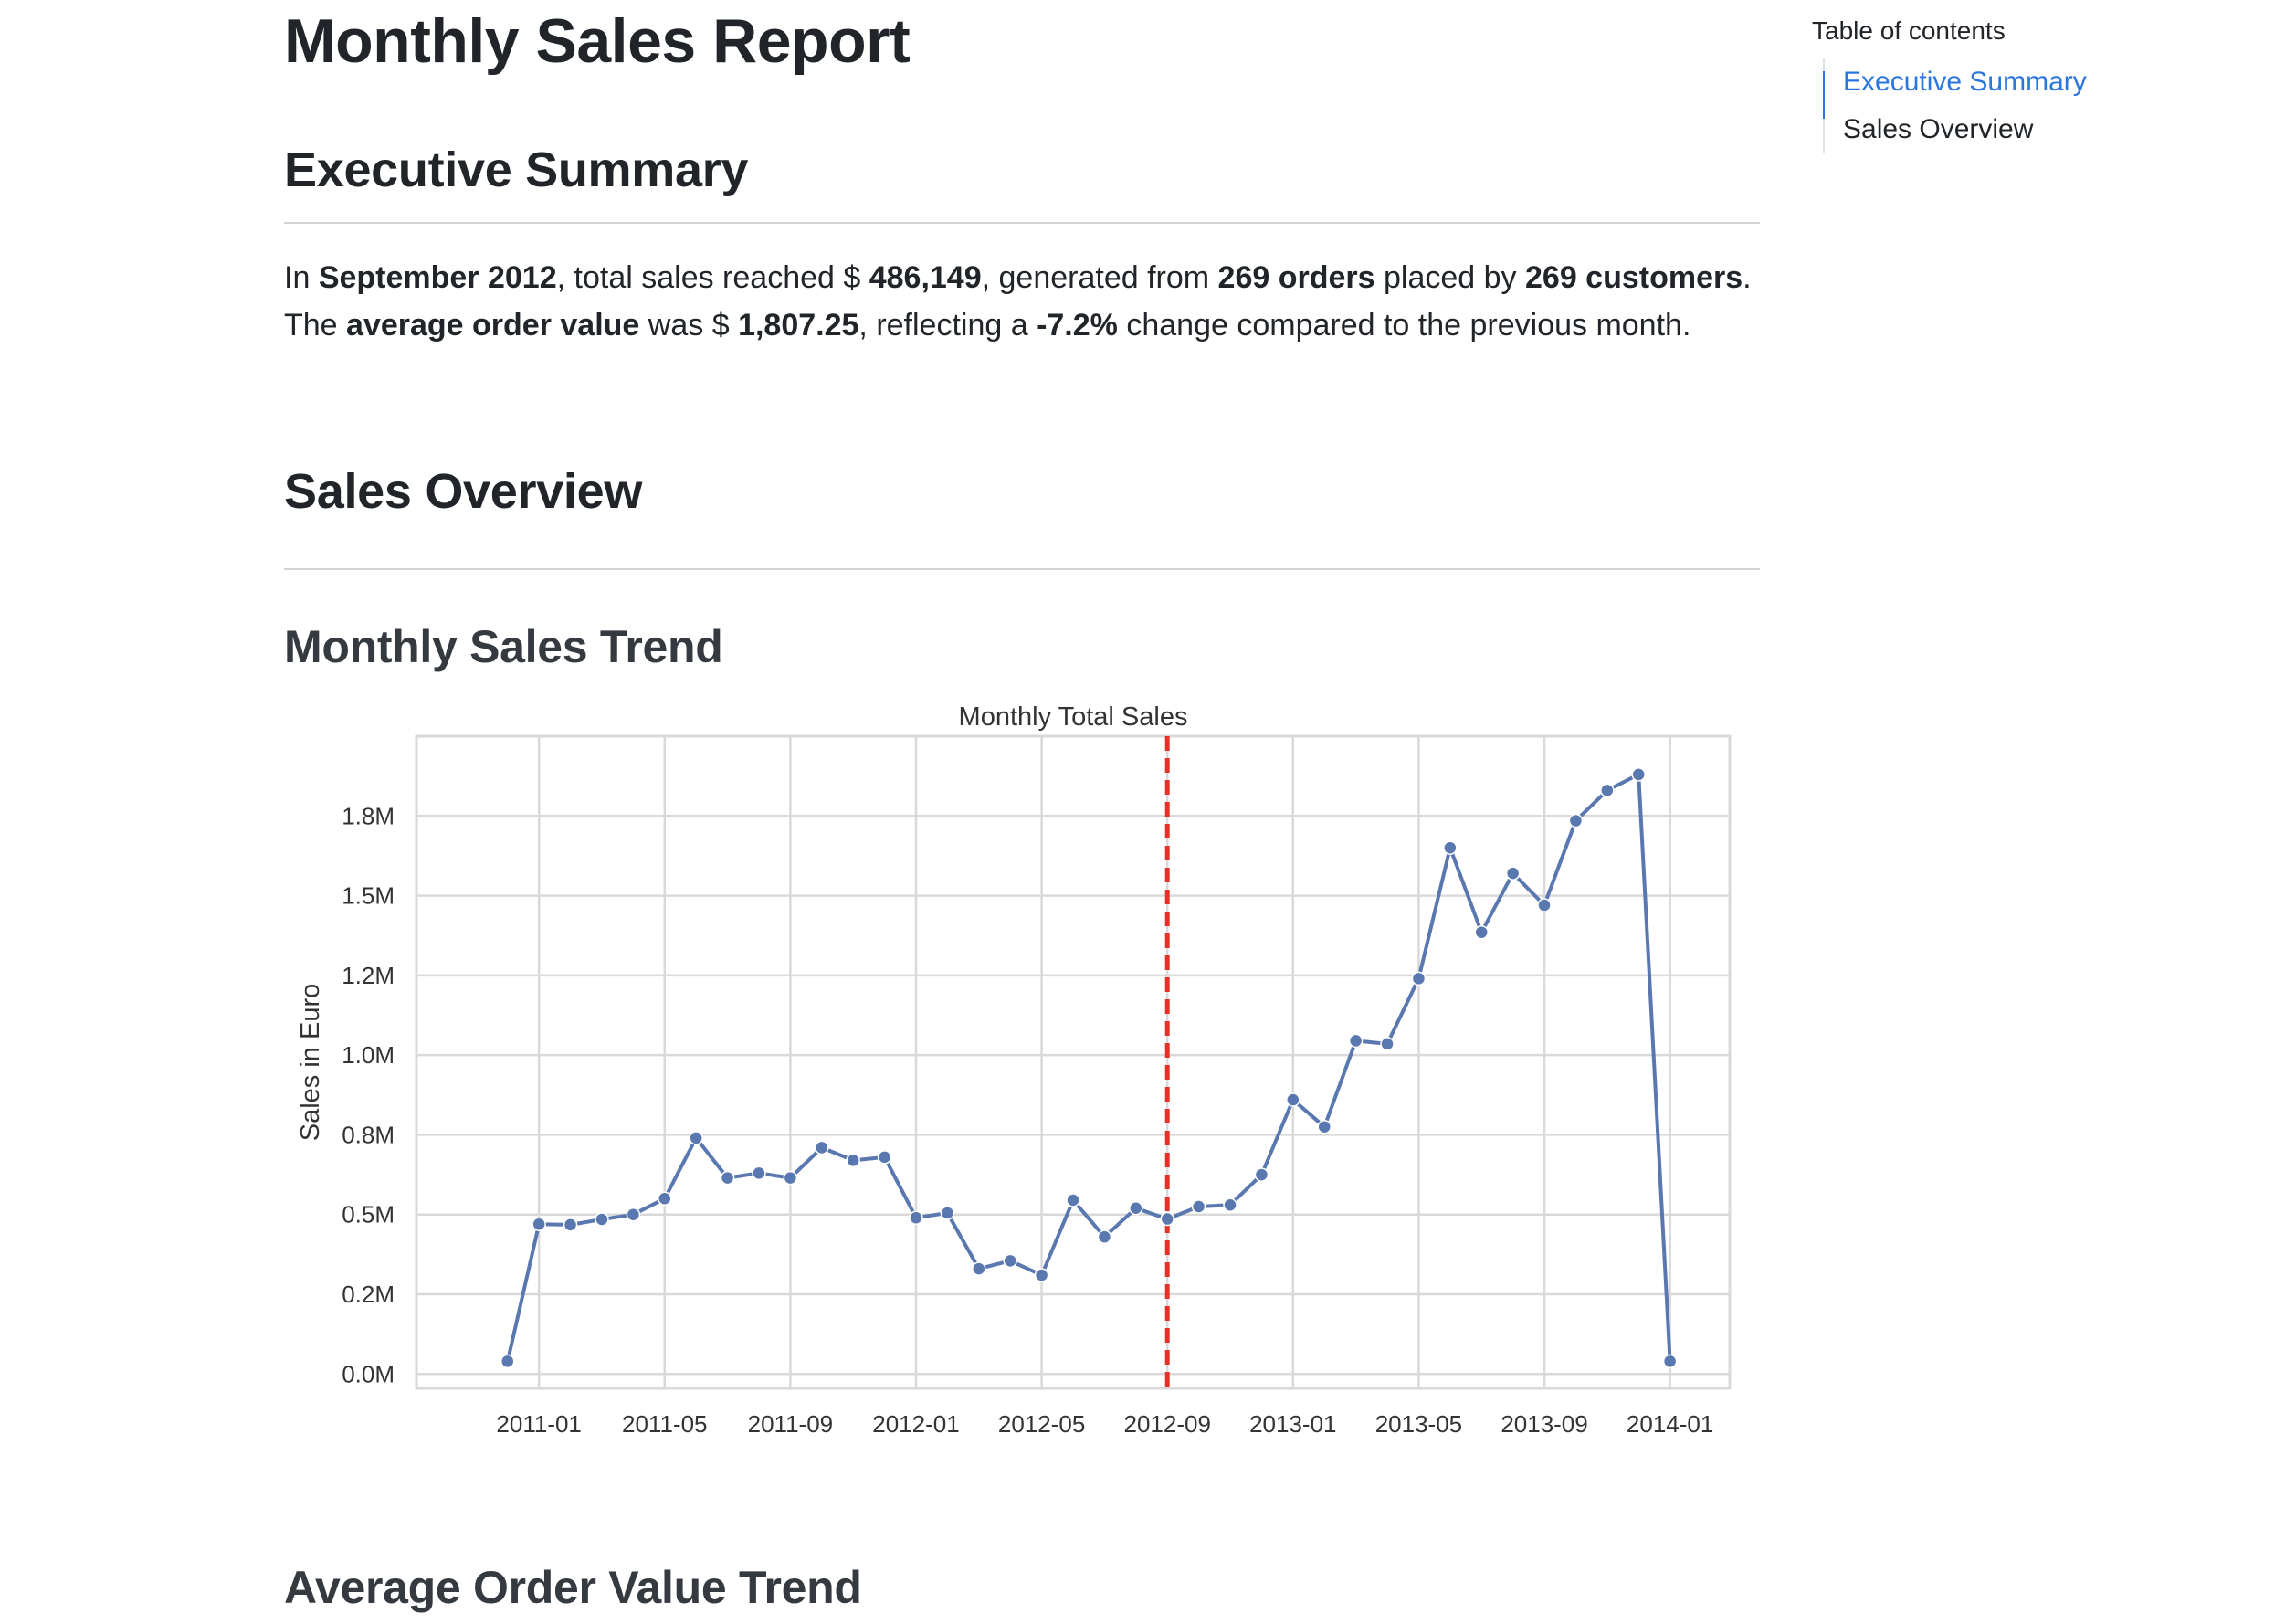 The width and height of the screenshot is (2285, 1624). What do you see at coordinates (1938, 129) in the screenshot?
I see `toc-item-sales-overview: Sales Overview` at bounding box center [1938, 129].